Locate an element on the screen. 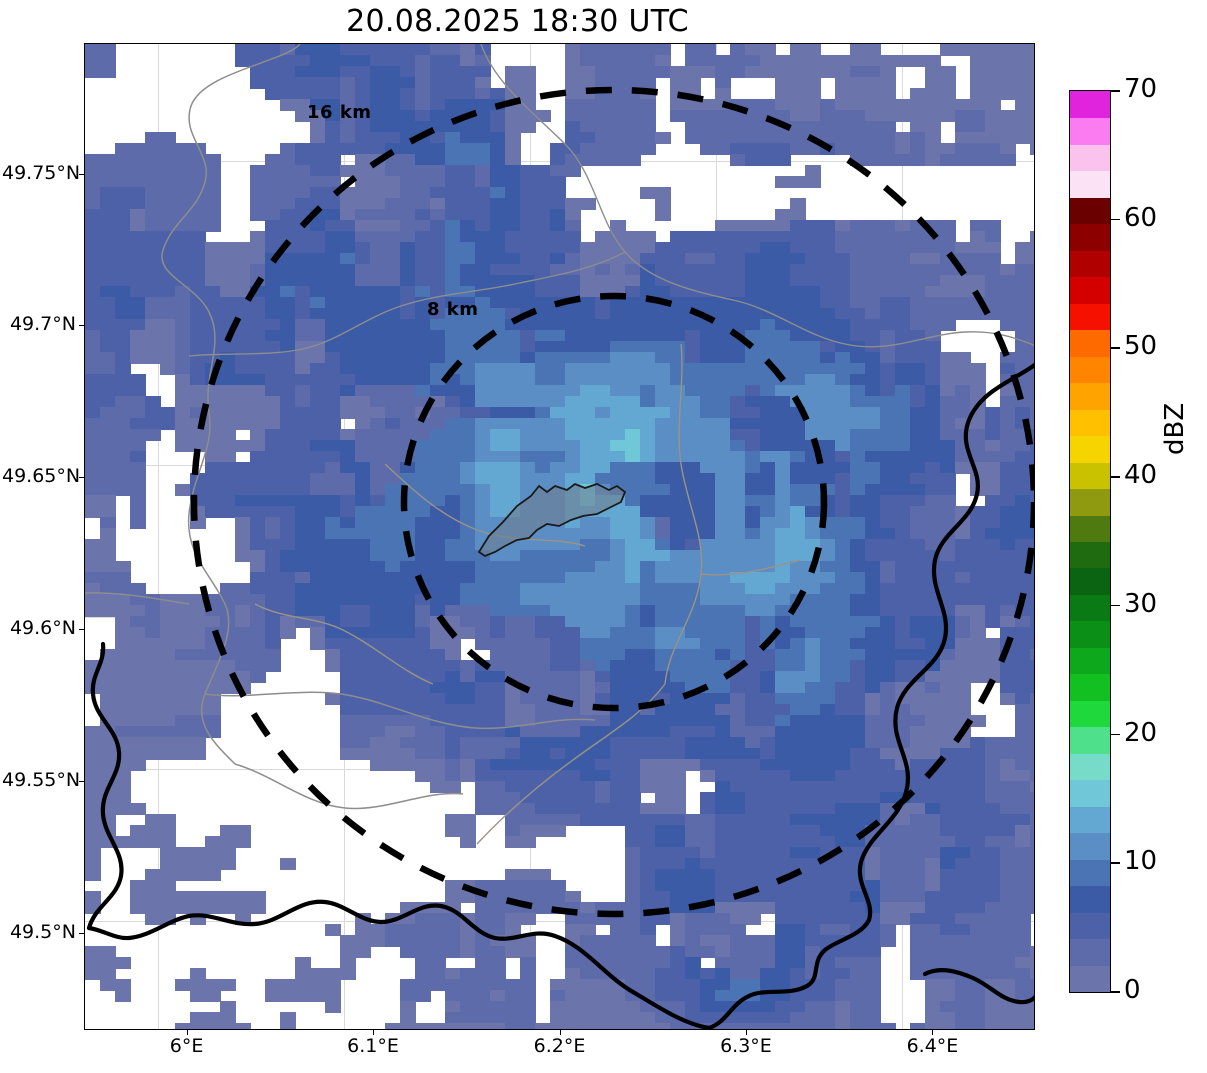 The width and height of the screenshot is (1207, 1073). colorbar-segment is located at coordinates (1090, 820).